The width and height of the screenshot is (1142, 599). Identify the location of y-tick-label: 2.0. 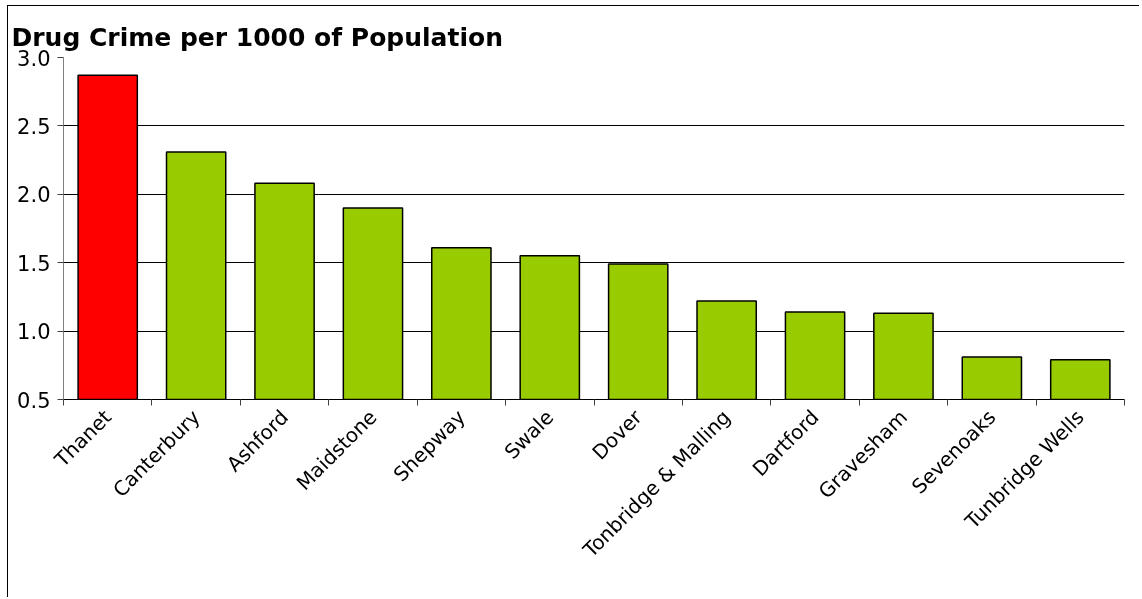
(34, 195).